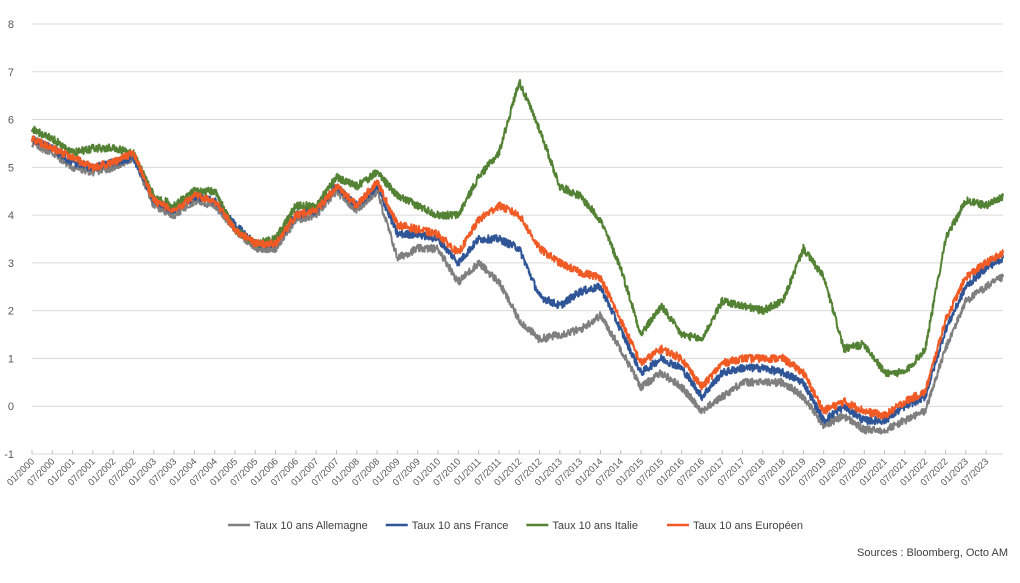 The width and height of the screenshot is (1020, 583). Describe the element at coordinates (595, 526) in the screenshot. I see `legend-label: Taux 10 ans Italie` at that location.